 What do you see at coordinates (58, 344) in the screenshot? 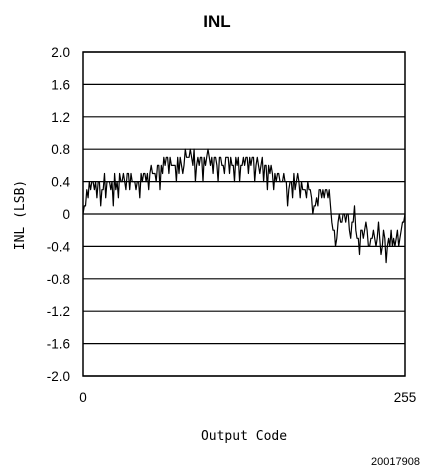
I see `y-tick-label: -1.6` at bounding box center [58, 344].